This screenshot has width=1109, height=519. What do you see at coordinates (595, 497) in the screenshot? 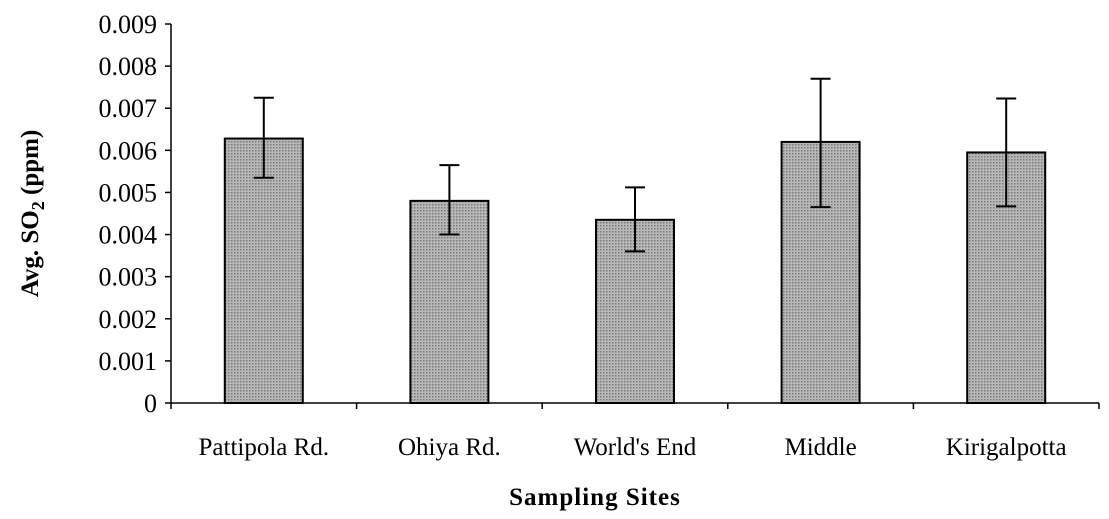
I see `x-axis-title: Sampling Sites` at bounding box center [595, 497].